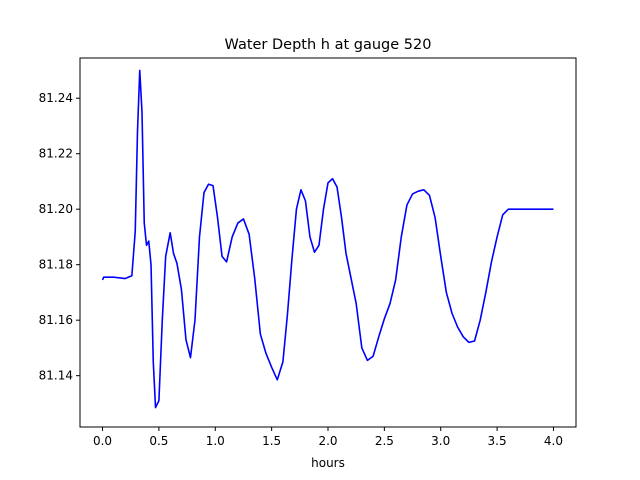 This screenshot has height=480, width=640. What do you see at coordinates (56, 154) in the screenshot?
I see `y-tick-label: 81.22` at bounding box center [56, 154].